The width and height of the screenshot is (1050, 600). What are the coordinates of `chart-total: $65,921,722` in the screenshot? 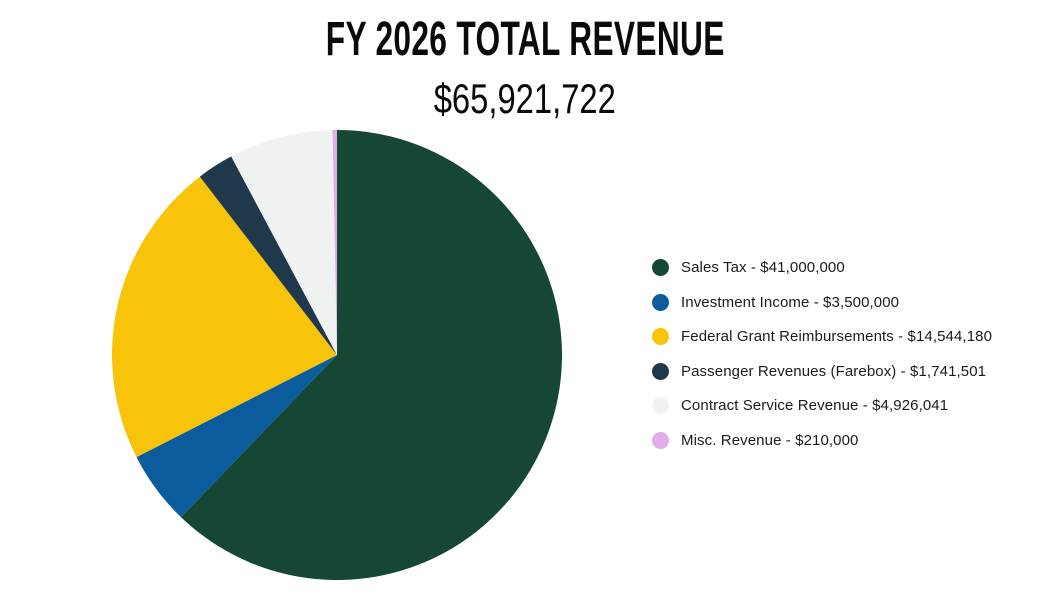 It's located at (525, 104).